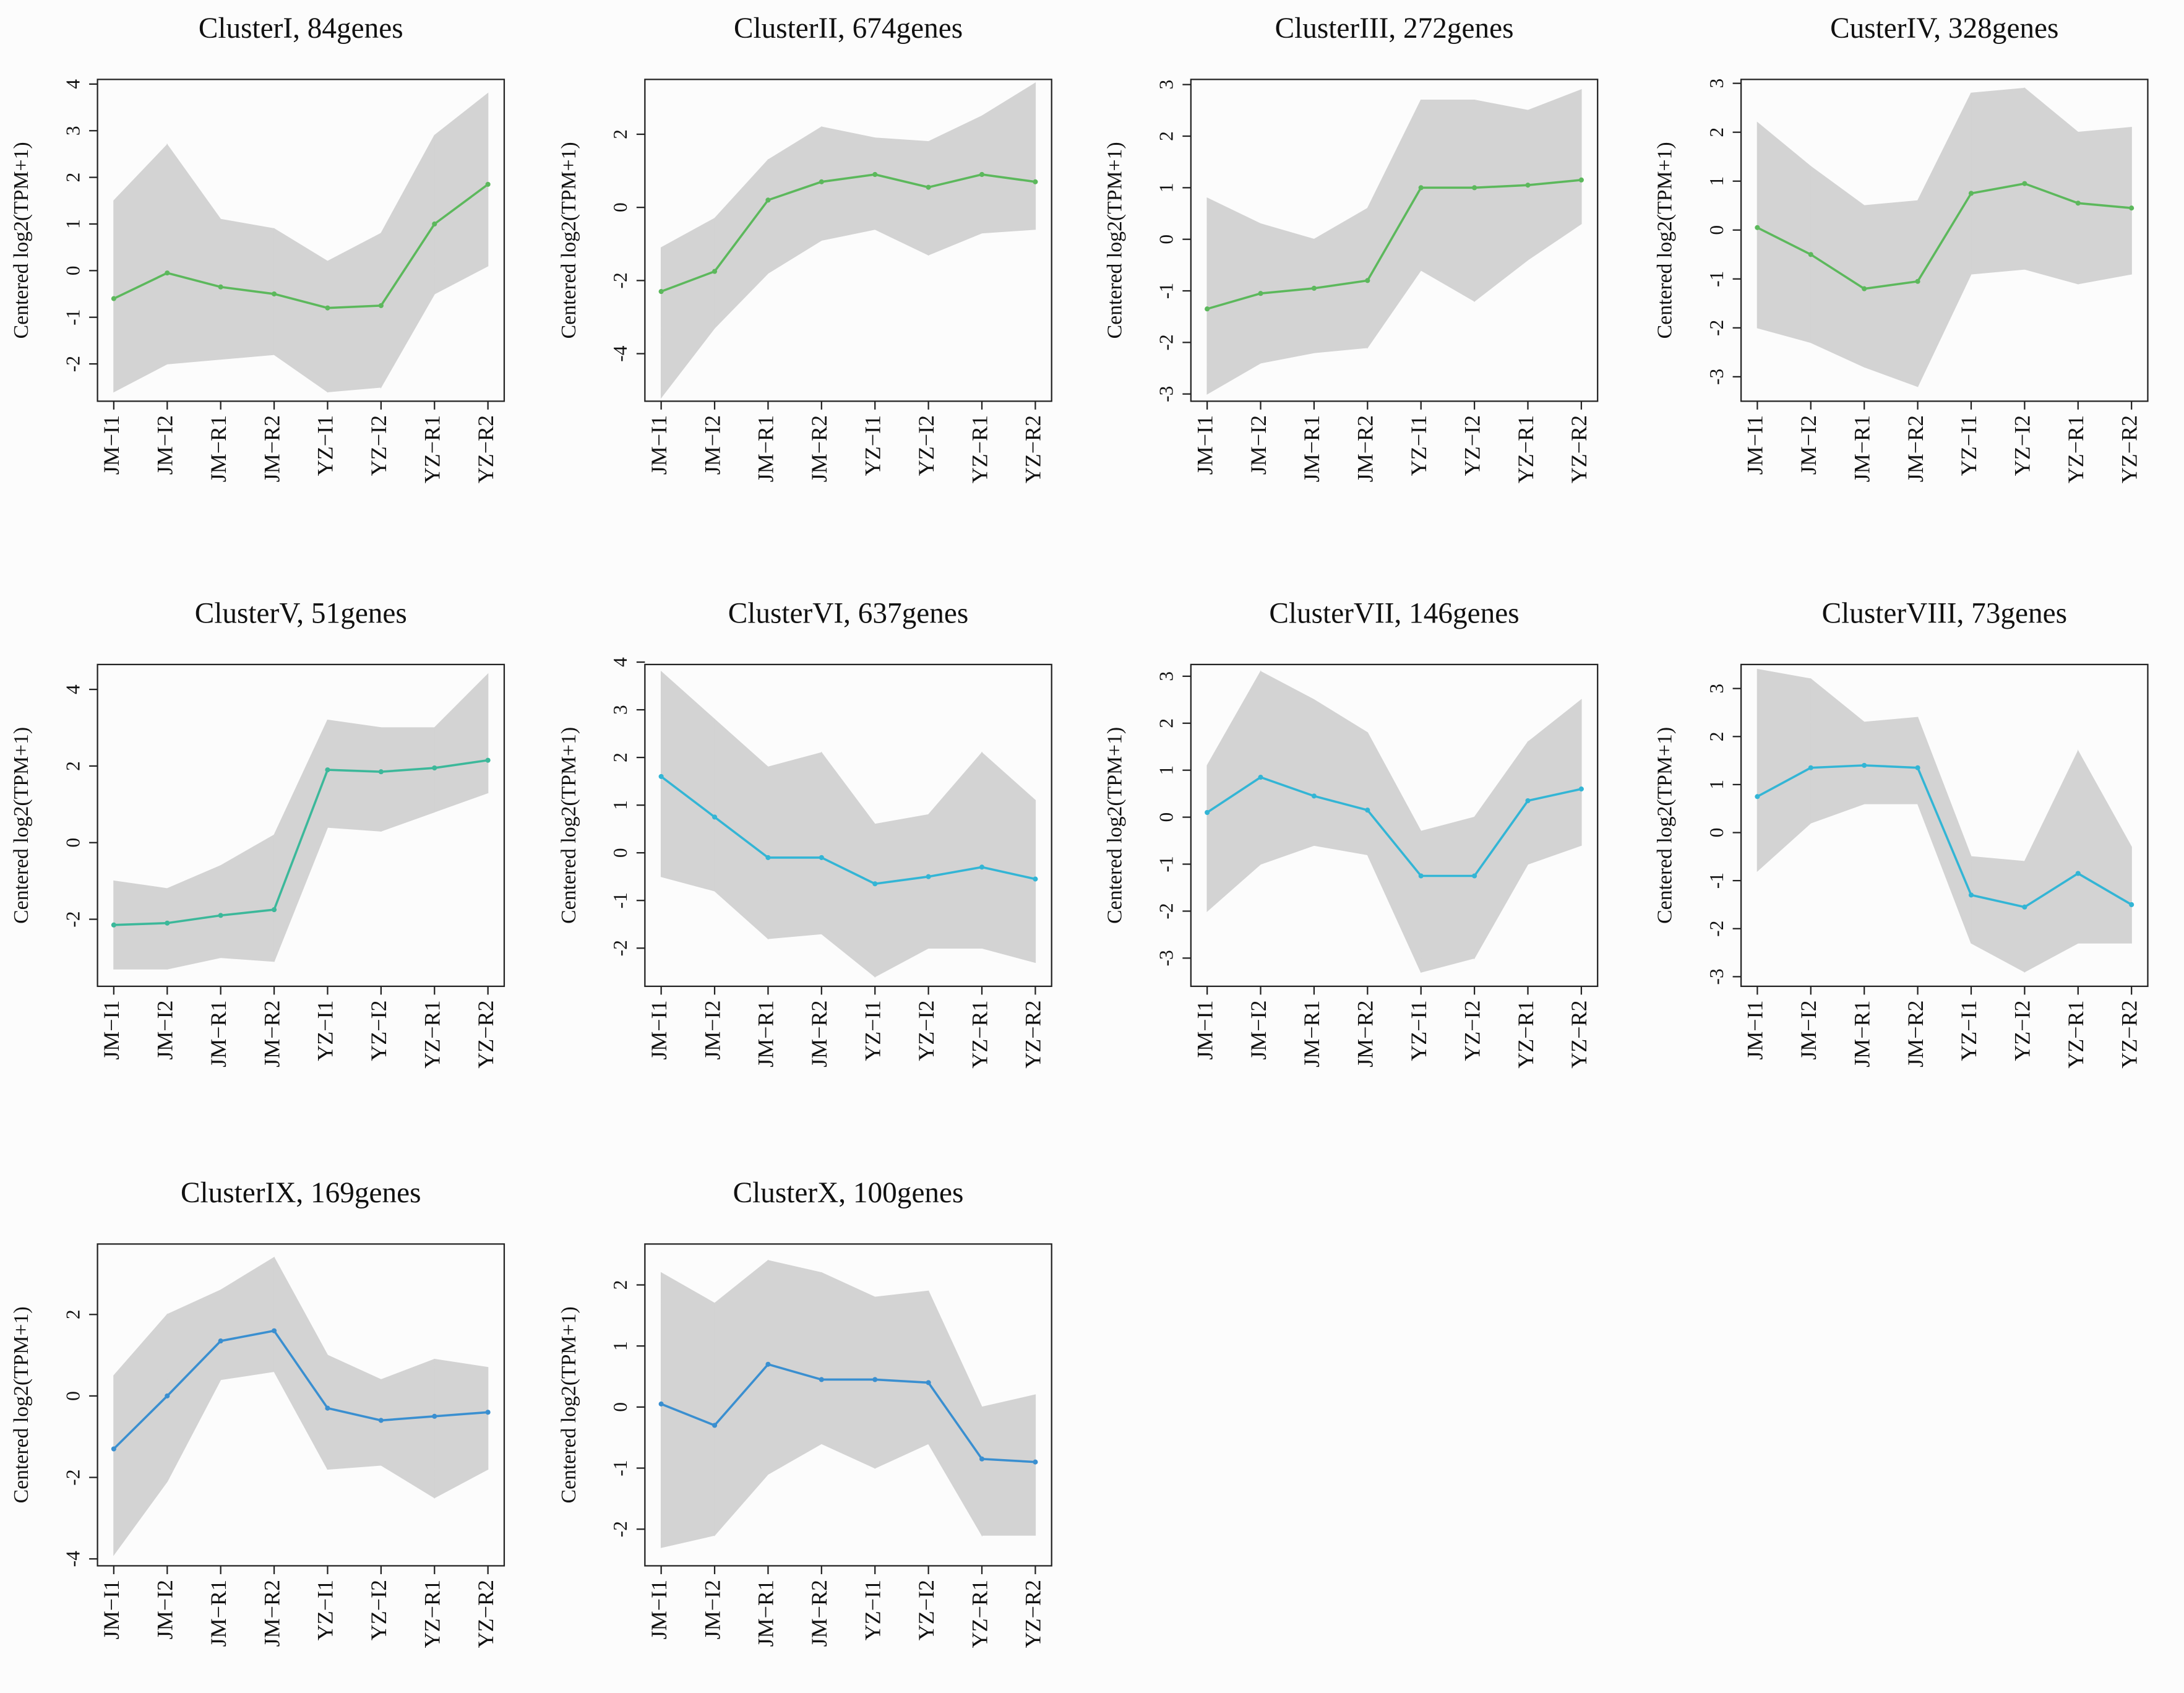 The height and width of the screenshot is (1693, 2184). Describe the element at coordinates (848, 28) in the screenshot. I see `panel-title: ClusterII, 674genes` at that location.